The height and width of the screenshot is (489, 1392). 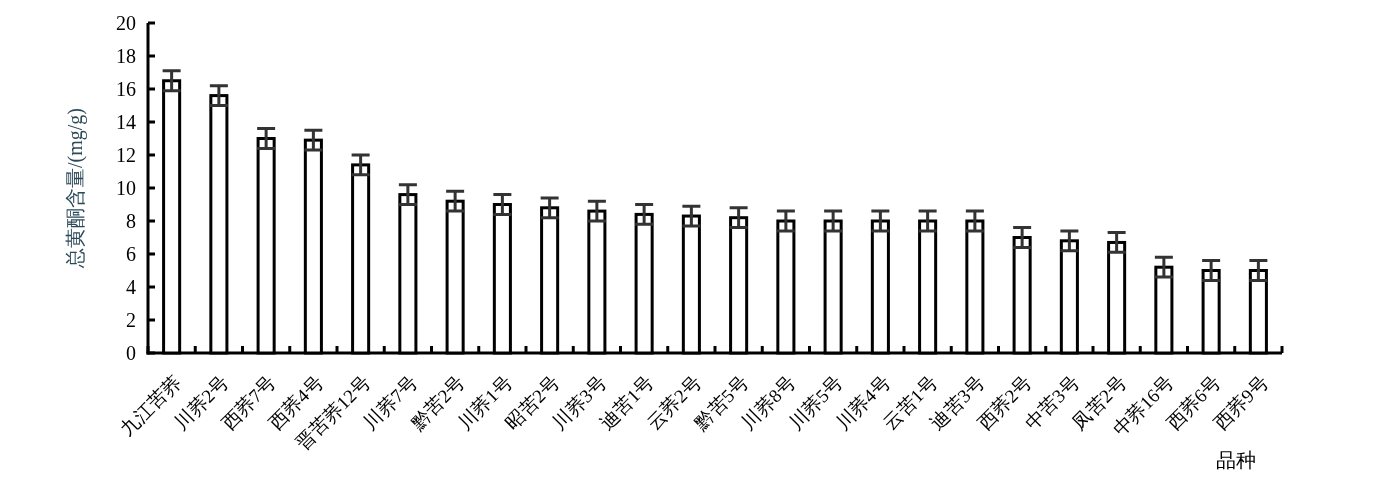 I want to click on y-tick-label: 10, so click(x=126, y=188).